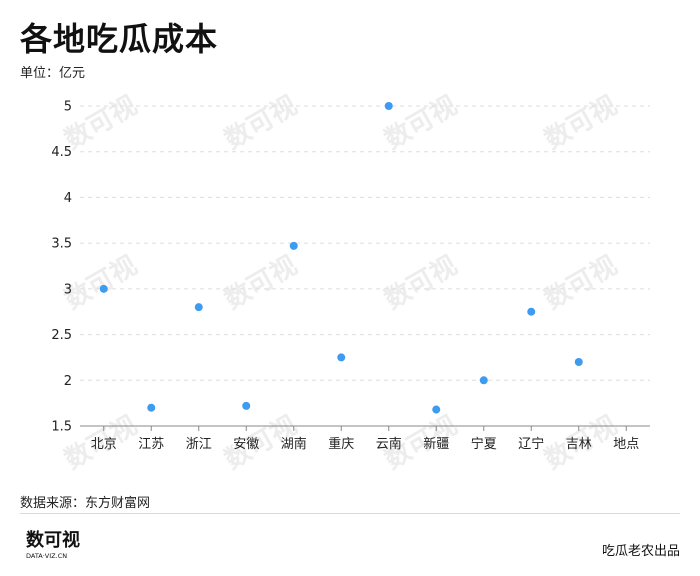  I want to click on chart-title: 各地吃瓜成本, so click(119, 39).